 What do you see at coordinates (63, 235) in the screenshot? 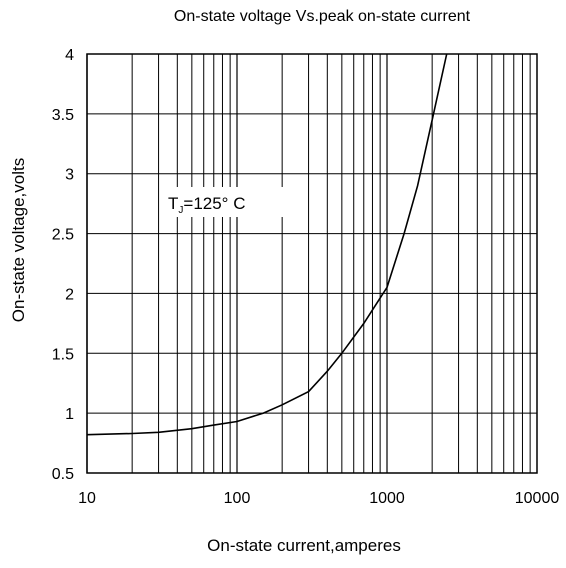
I see `y-tick-label: 2.5` at bounding box center [63, 235].